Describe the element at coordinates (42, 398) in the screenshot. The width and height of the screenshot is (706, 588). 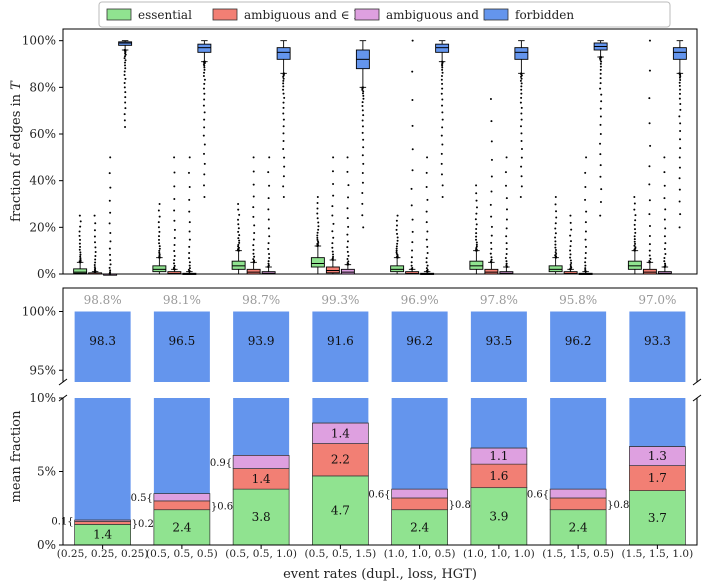
I see `y-tick-label: 10%` at that location.